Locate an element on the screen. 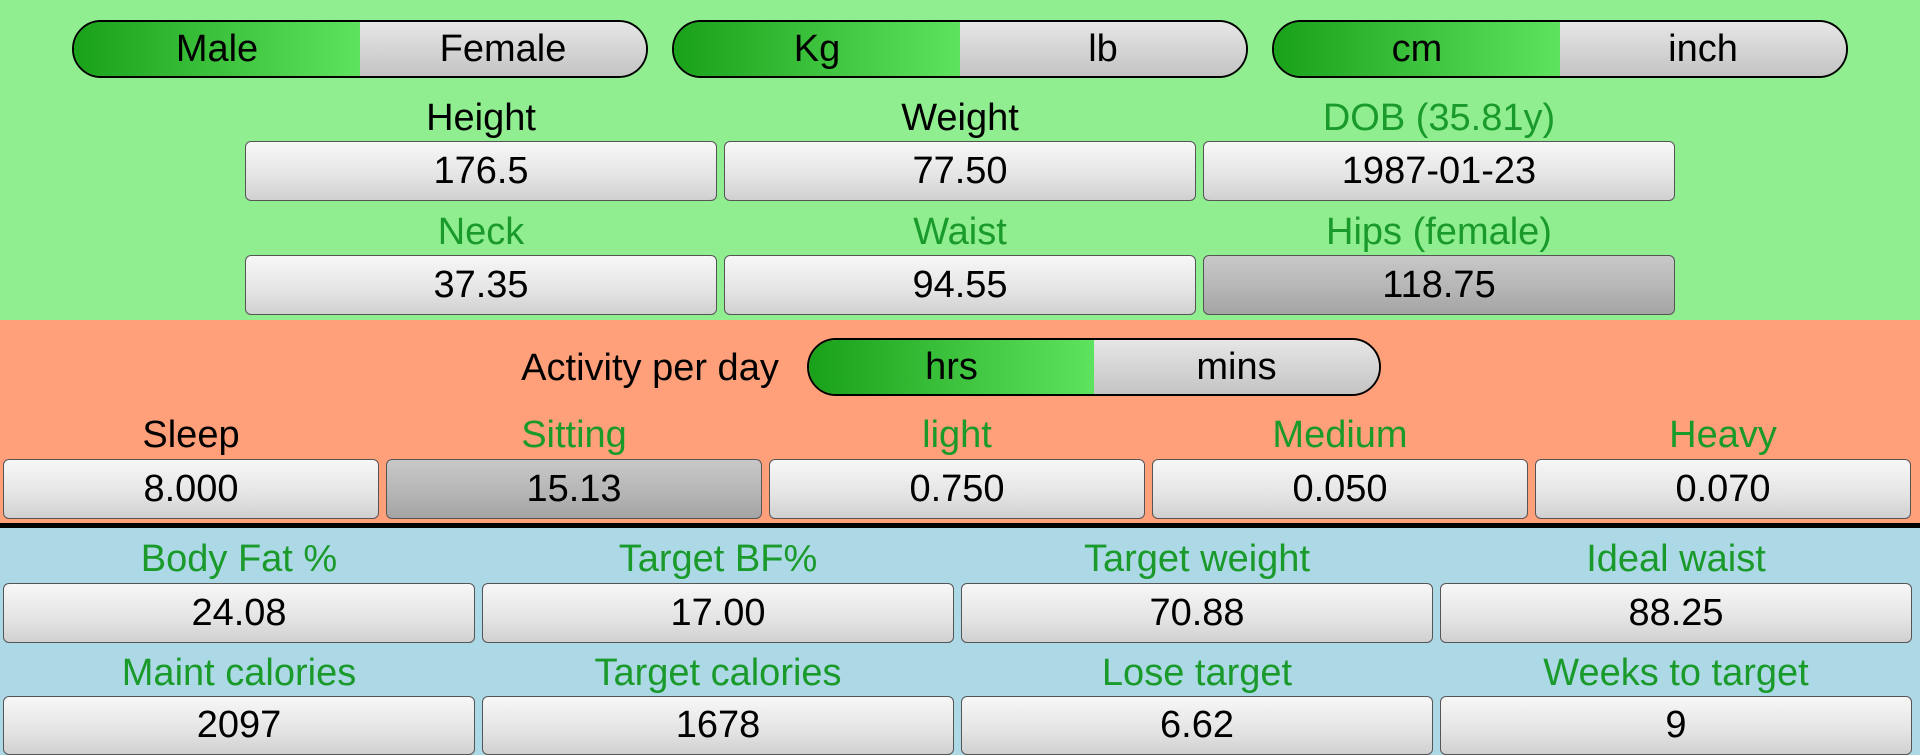 This screenshot has width=1920, height=755. dob-field: 1987-01-23 is located at coordinates (1439, 171).